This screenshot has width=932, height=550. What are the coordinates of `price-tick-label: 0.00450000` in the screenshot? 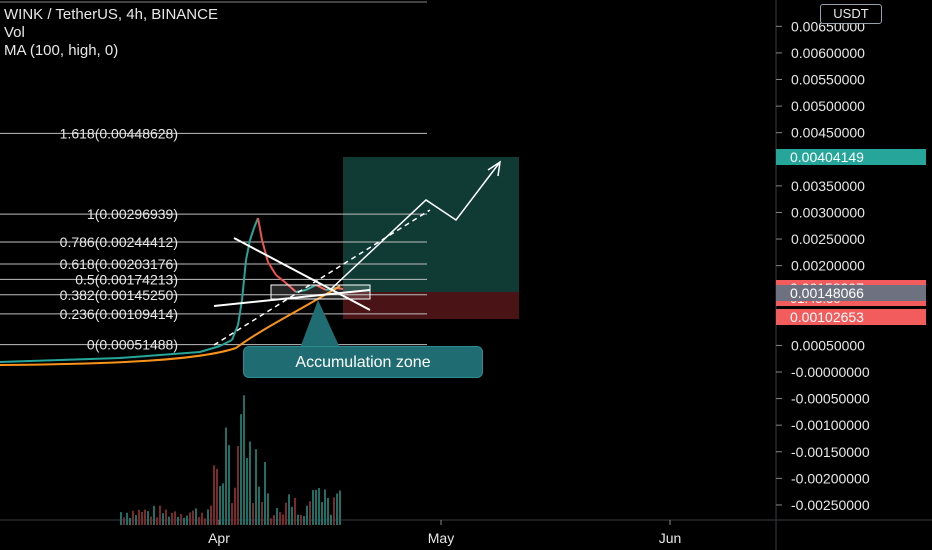 It's located at (828, 133).